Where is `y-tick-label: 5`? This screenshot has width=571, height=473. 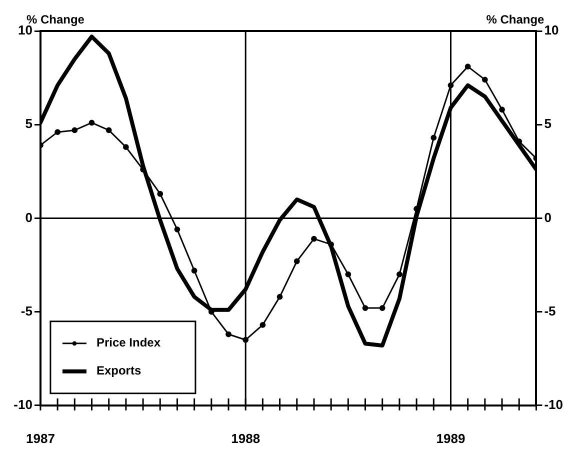
y-tick-label: 5 is located at coordinates (28, 124).